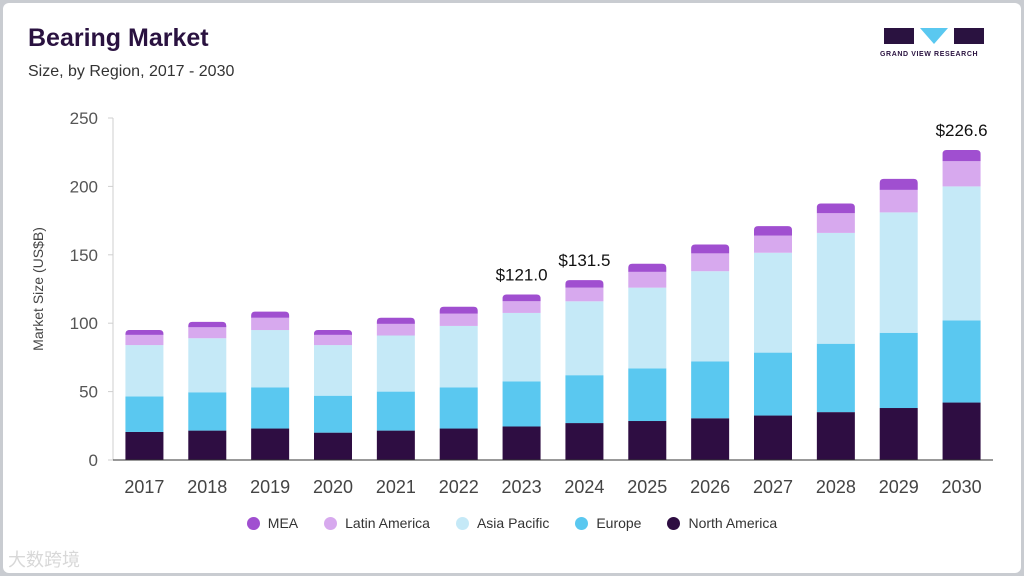 The width and height of the screenshot is (1024, 576). I want to click on y-tick-label: 200, so click(84, 186).